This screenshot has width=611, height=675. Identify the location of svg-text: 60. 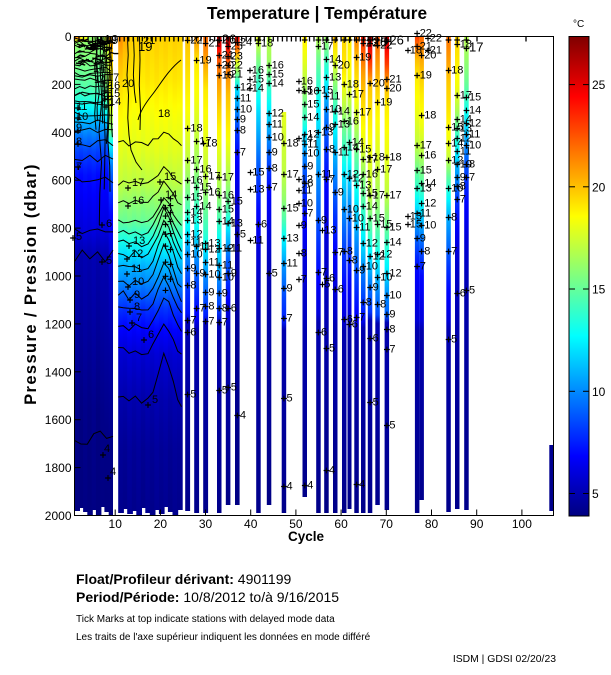
(341, 524).